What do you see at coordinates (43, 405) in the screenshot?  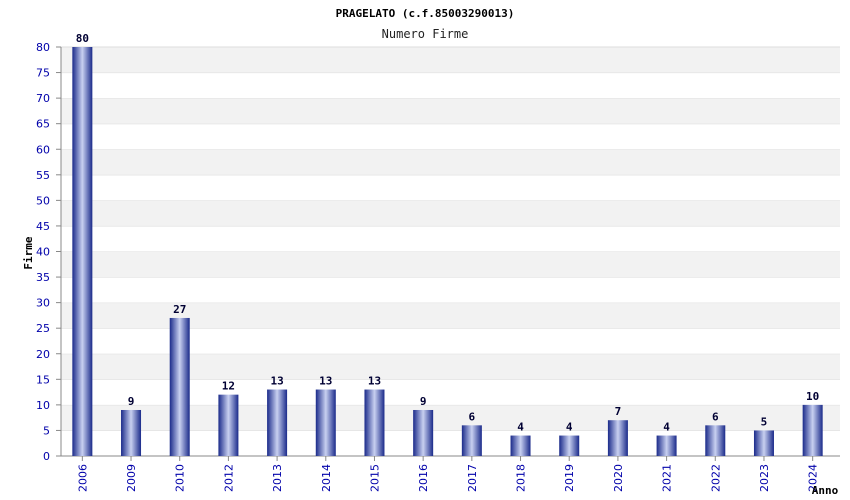 I see `y-tick-label: 10` at bounding box center [43, 405].